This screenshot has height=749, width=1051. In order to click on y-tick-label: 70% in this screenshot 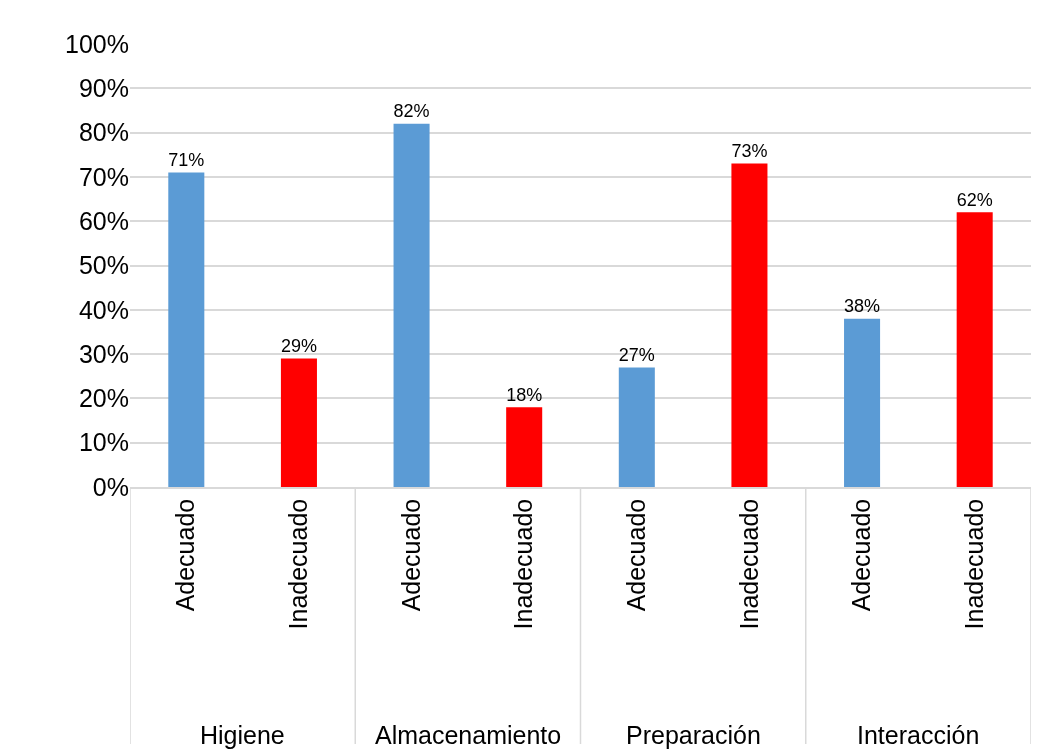, I will do `click(103, 176)`.